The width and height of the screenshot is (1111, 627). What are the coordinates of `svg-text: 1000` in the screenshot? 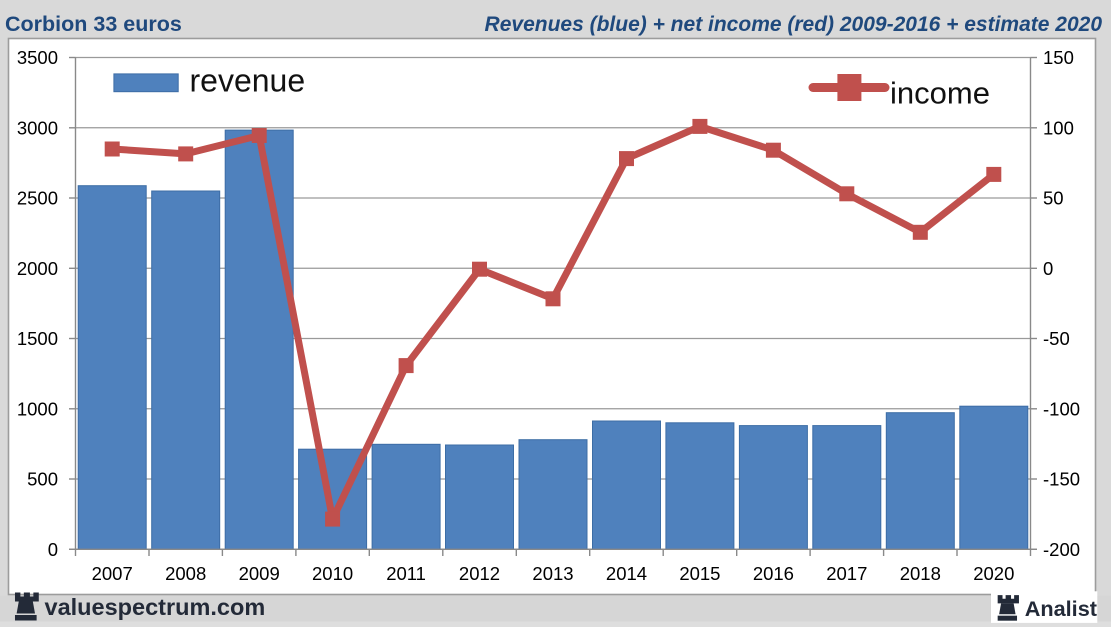 It's located at (37, 408).